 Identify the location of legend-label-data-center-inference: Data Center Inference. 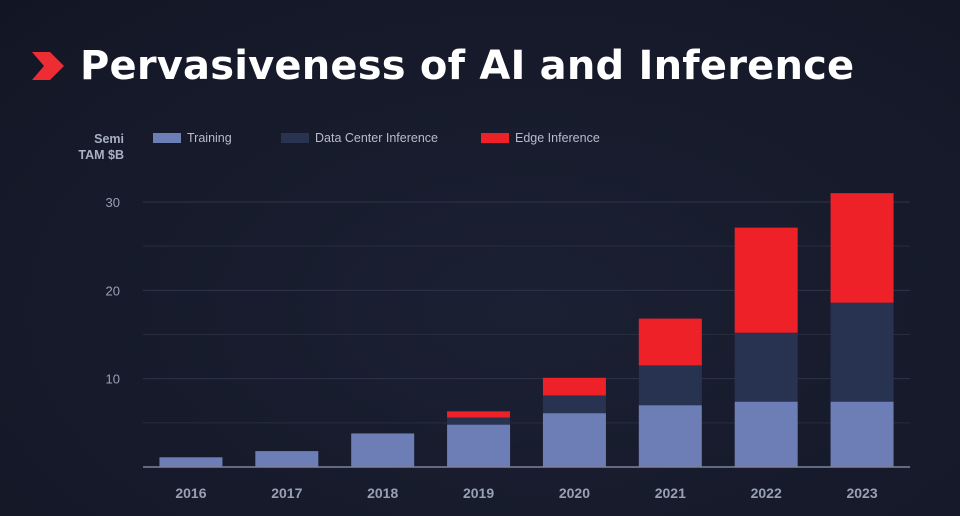
(376, 138).